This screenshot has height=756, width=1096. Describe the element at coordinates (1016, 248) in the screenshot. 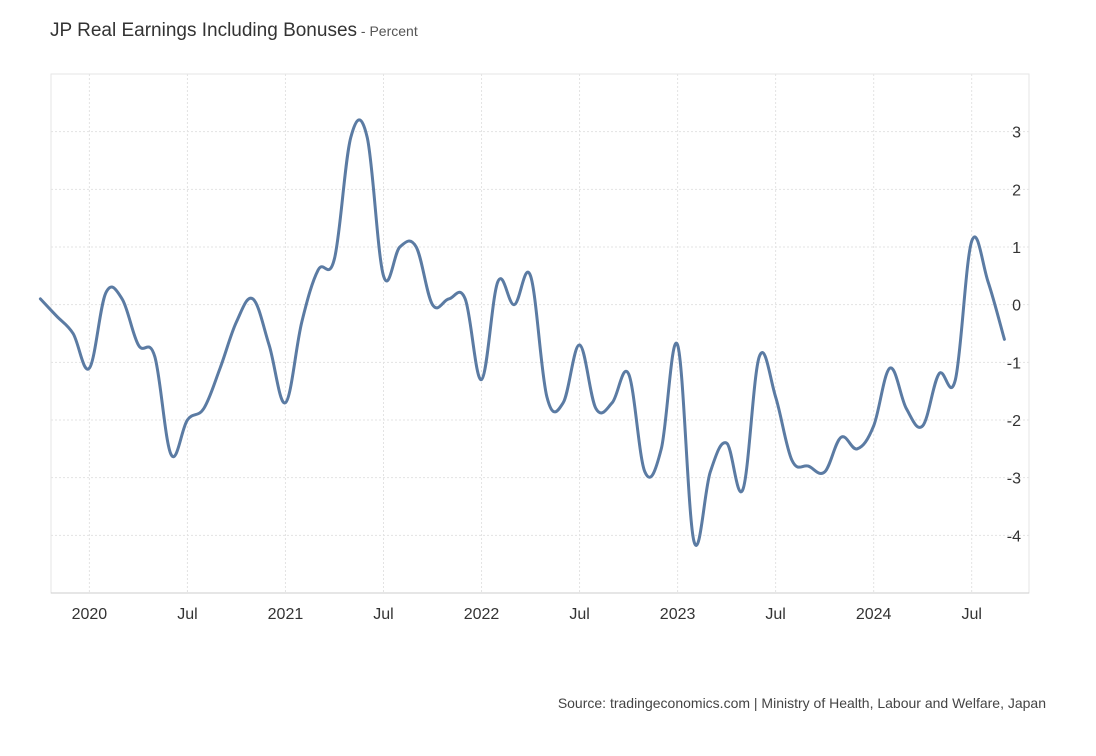

I see `y-tick-label: 1` at that location.